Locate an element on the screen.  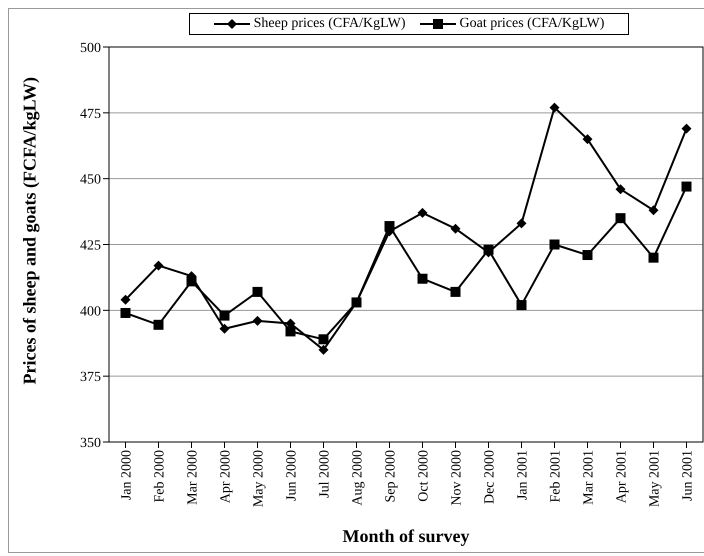
y-tick-label: 350 is located at coordinates (90, 443).